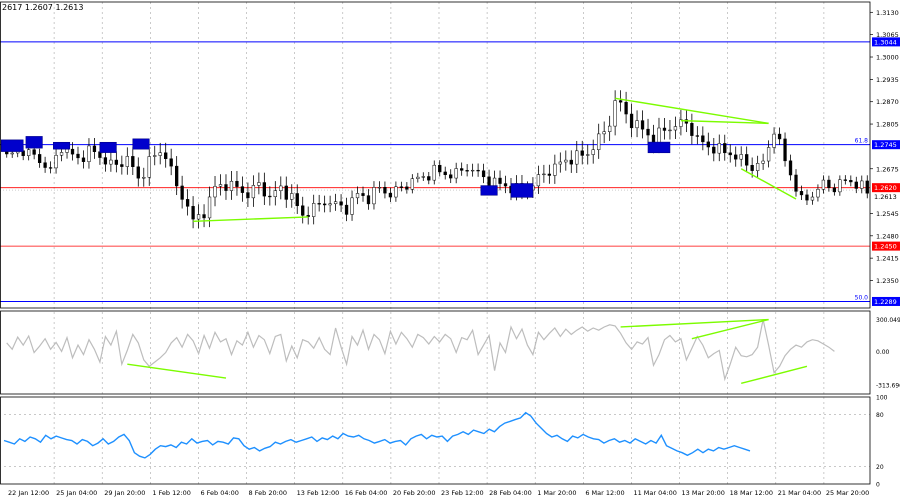 This screenshot has width=900, height=504. Describe the element at coordinates (888, 320) in the screenshot. I see `cci-tick-label: 300.0494` at that location.